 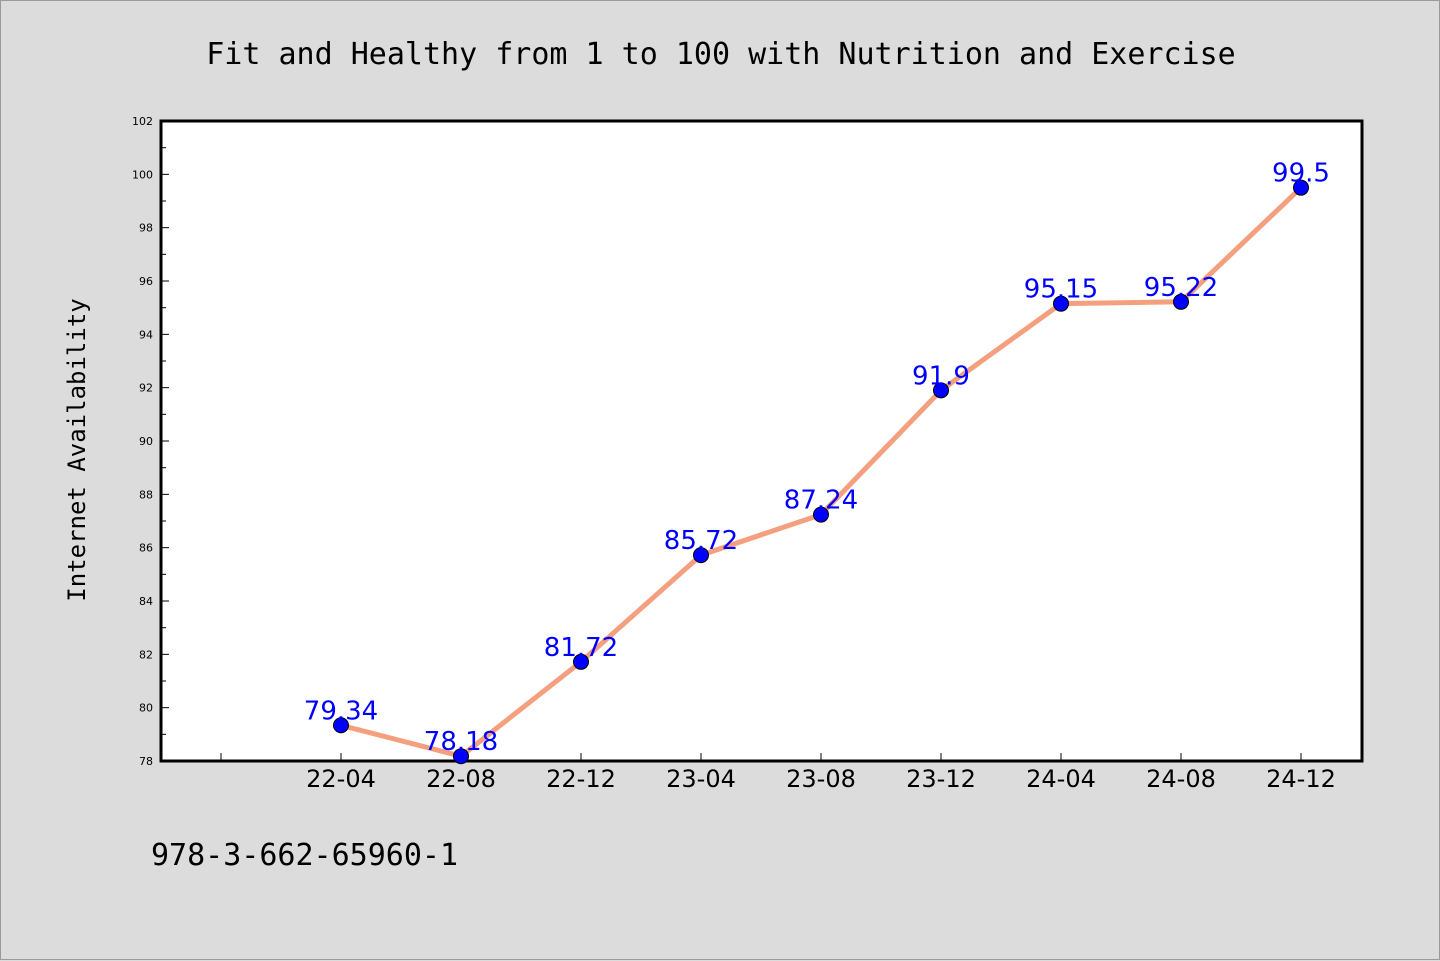 What do you see at coordinates (821, 779) in the screenshot?
I see `x-tick-label: 23-08` at bounding box center [821, 779].